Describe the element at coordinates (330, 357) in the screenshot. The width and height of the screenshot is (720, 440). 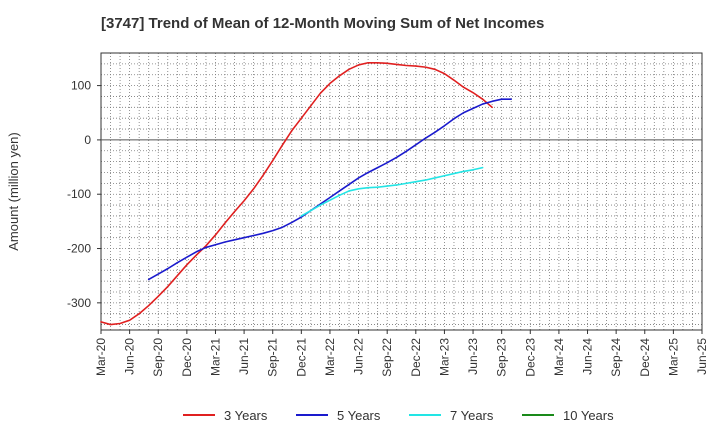
I see `x-tick-label: Mar-22` at that location.